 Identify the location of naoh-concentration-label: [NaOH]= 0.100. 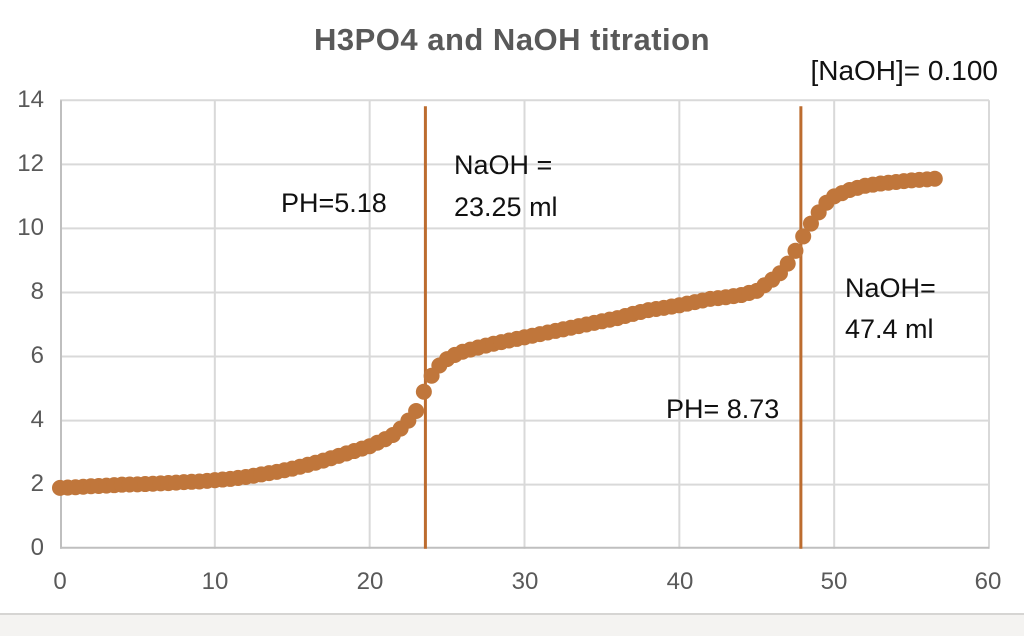
(904, 70).